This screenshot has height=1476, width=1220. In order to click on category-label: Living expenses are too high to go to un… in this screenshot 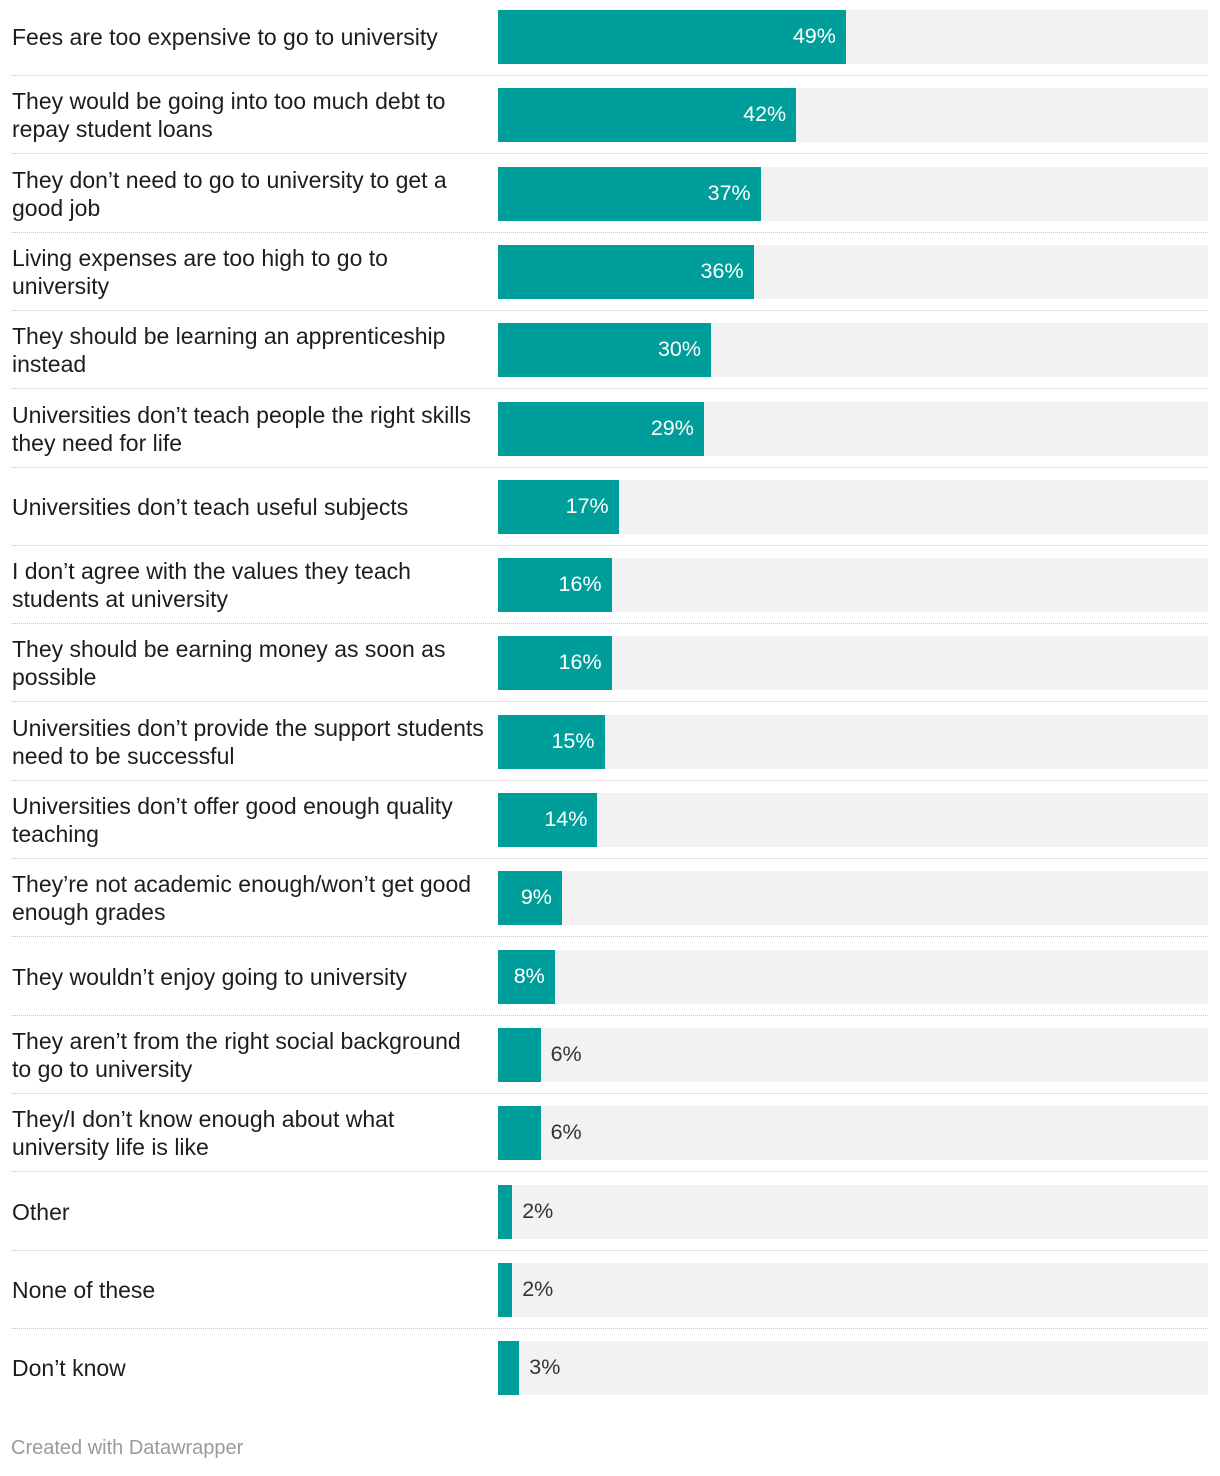, I will do `click(200, 272)`.